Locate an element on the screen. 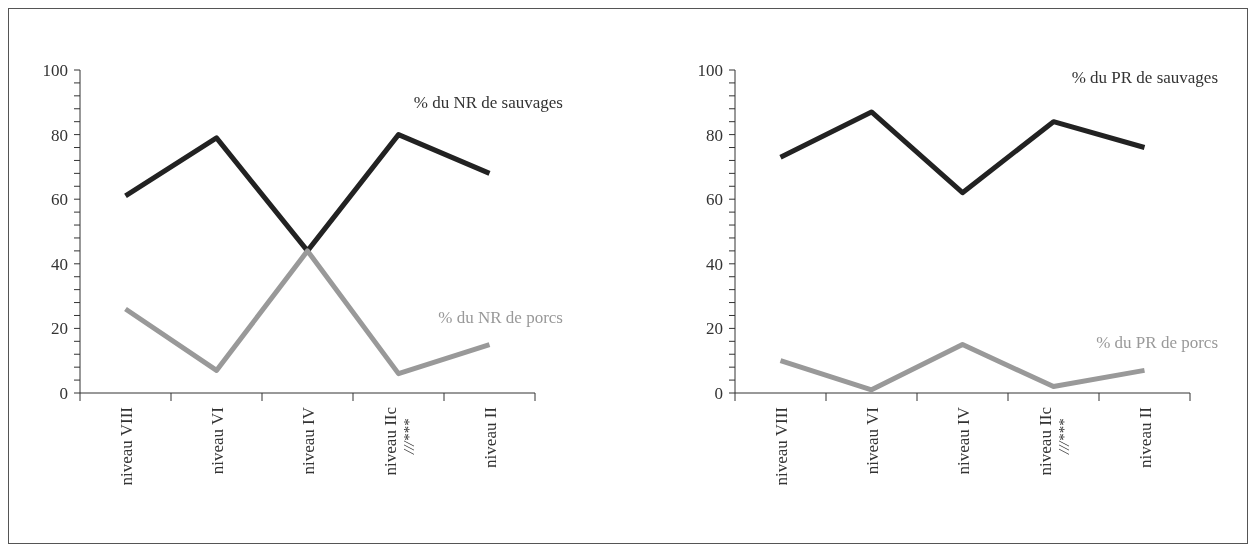 The width and height of the screenshot is (1256, 552). series-label: % du PR de porcs is located at coordinates (1157, 343).